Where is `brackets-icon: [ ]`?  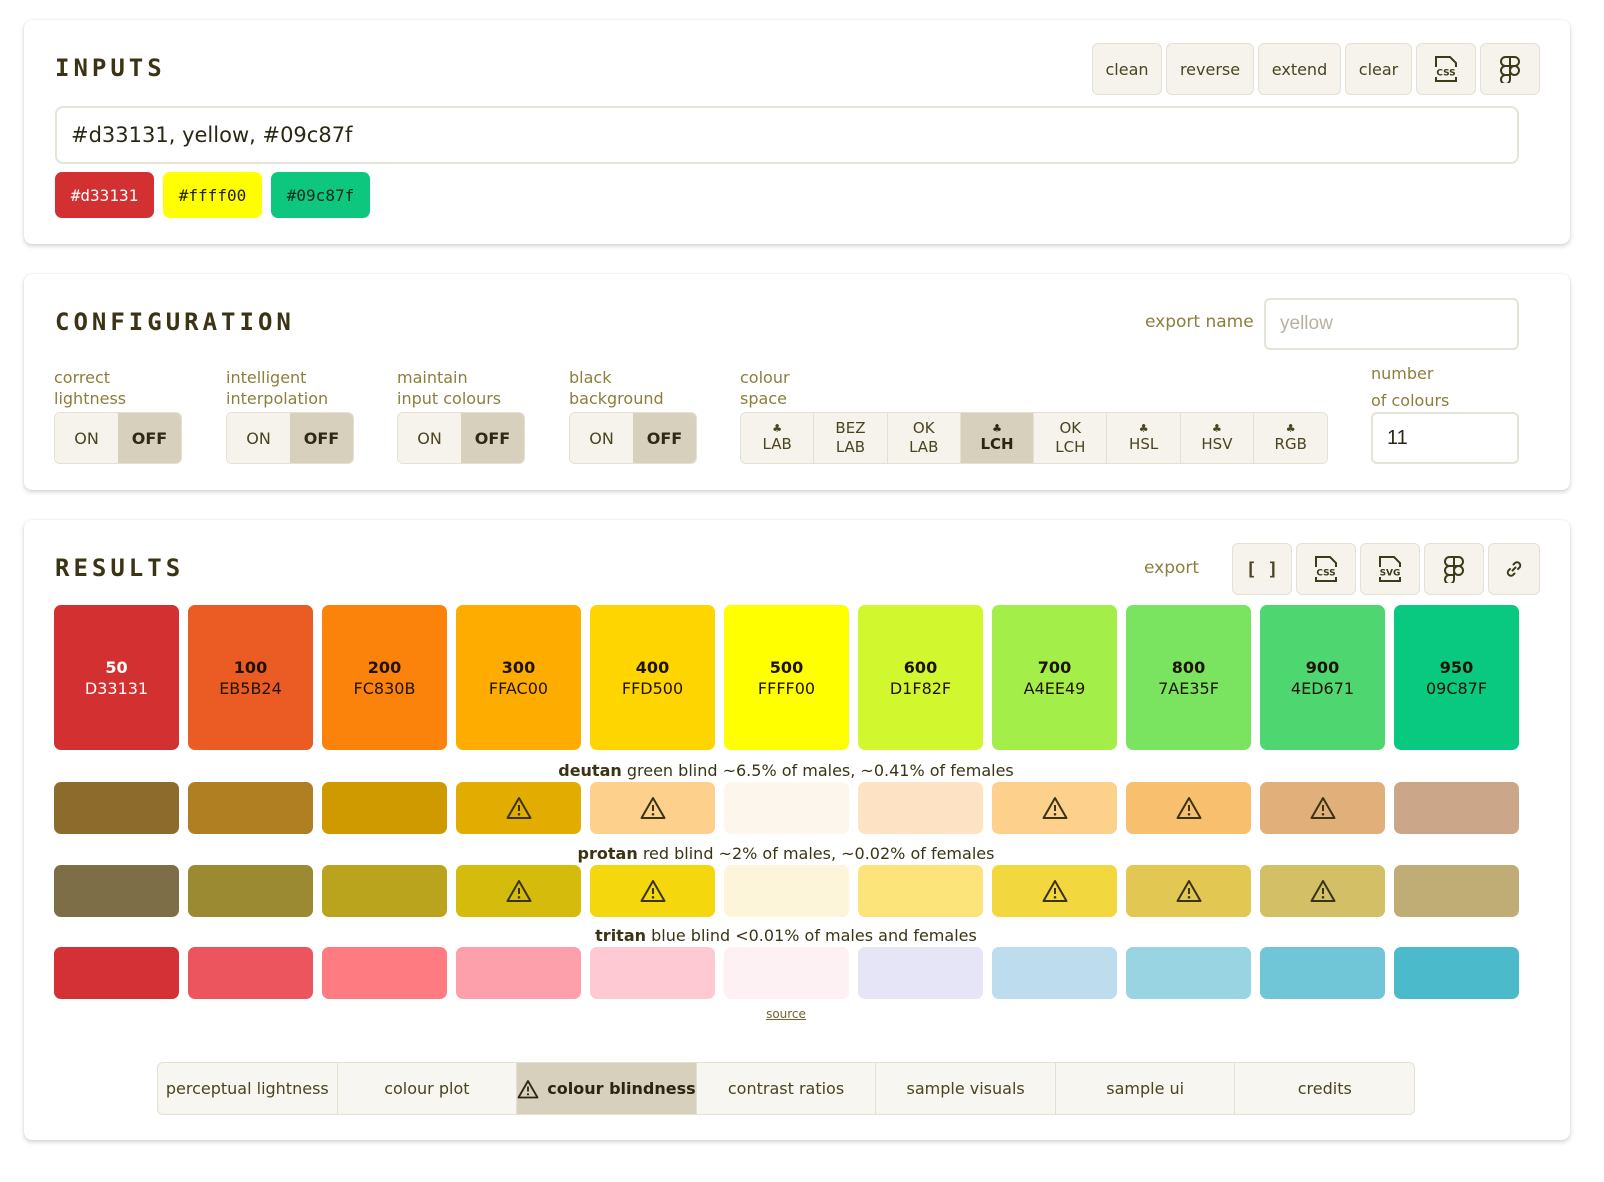
brackets-icon: [ ] is located at coordinates (1262, 569).